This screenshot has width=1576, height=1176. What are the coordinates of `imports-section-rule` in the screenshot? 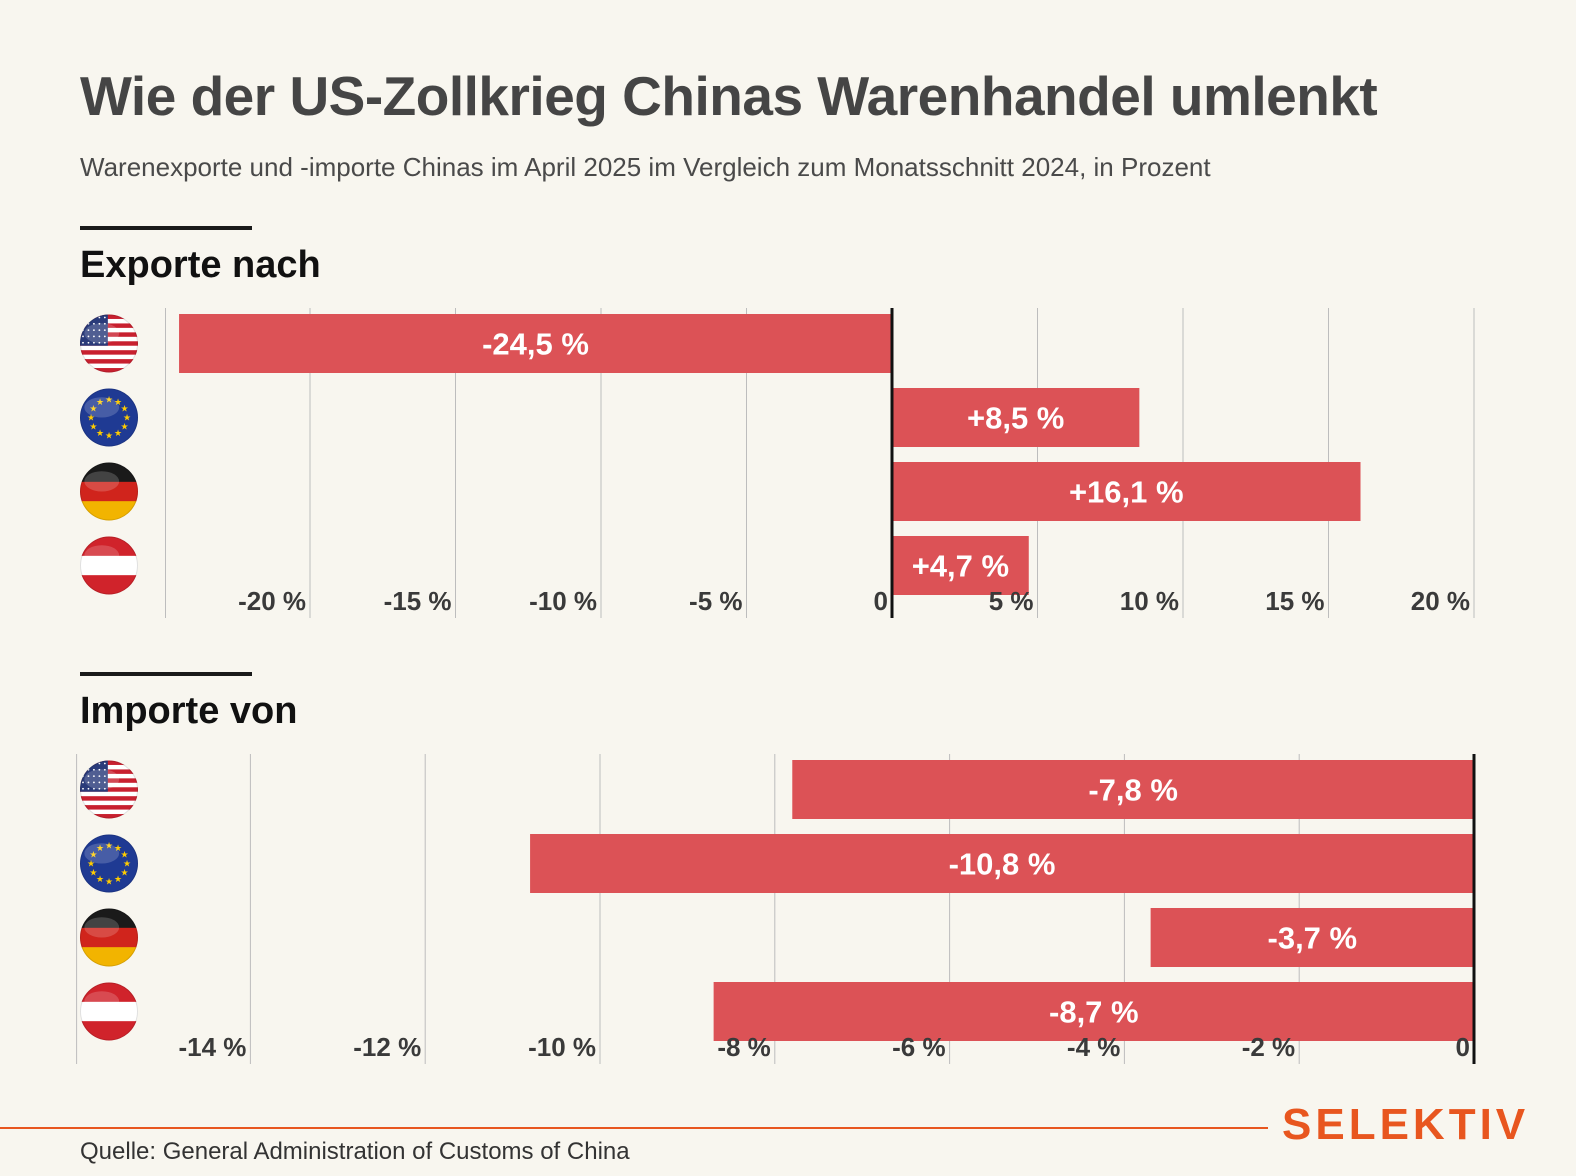 It's located at (166, 674).